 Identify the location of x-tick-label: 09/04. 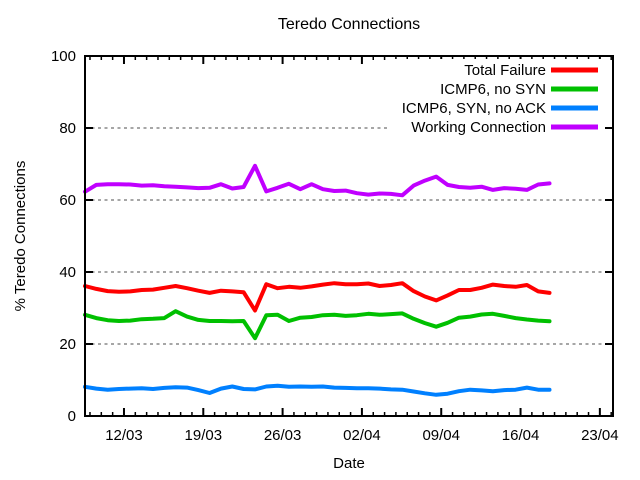
(441, 435).